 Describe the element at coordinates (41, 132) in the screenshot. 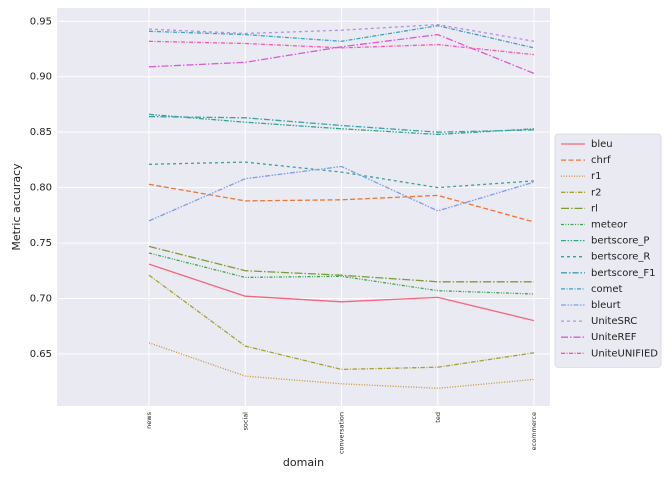

I see `y-tick-label: 0.85` at that location.